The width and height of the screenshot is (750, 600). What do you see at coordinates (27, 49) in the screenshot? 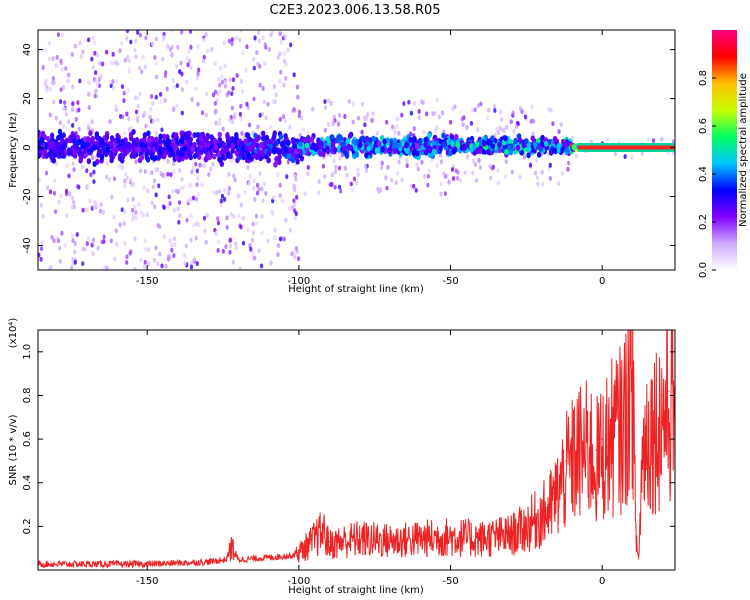
I see `spectrogram-y-tick-label: 40` at bounding box center [27, 49].